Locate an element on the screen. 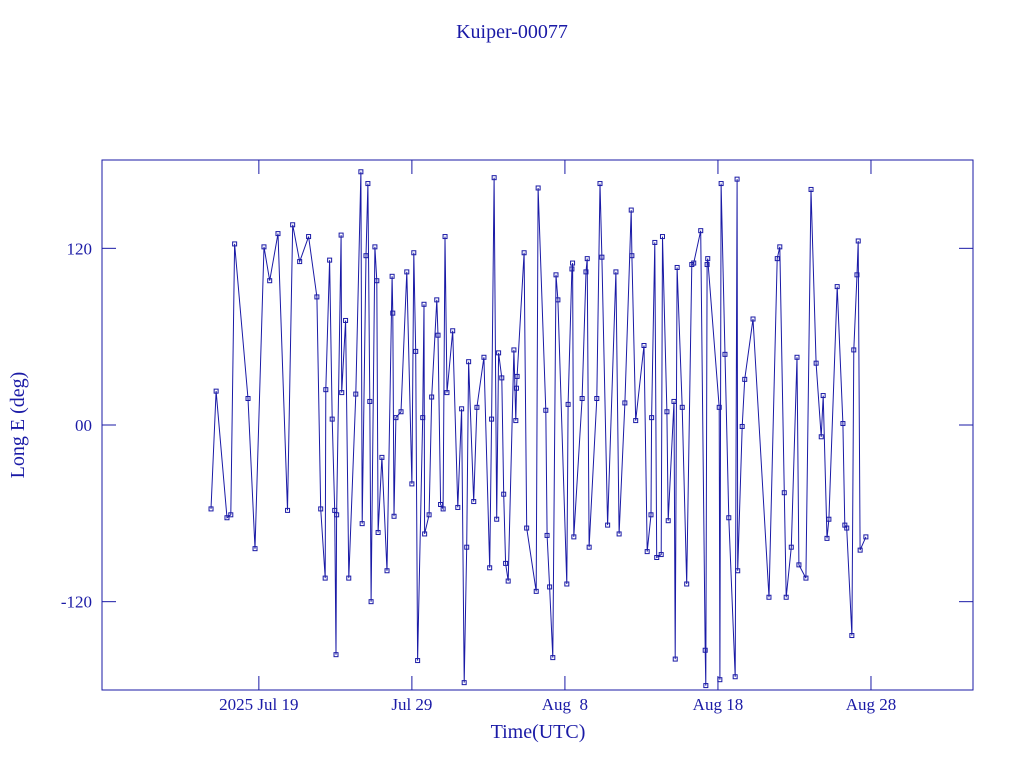 The height and width of the screenshot is (773, 1024). y-tick-label: -120 is located at coordinates (76, 602).